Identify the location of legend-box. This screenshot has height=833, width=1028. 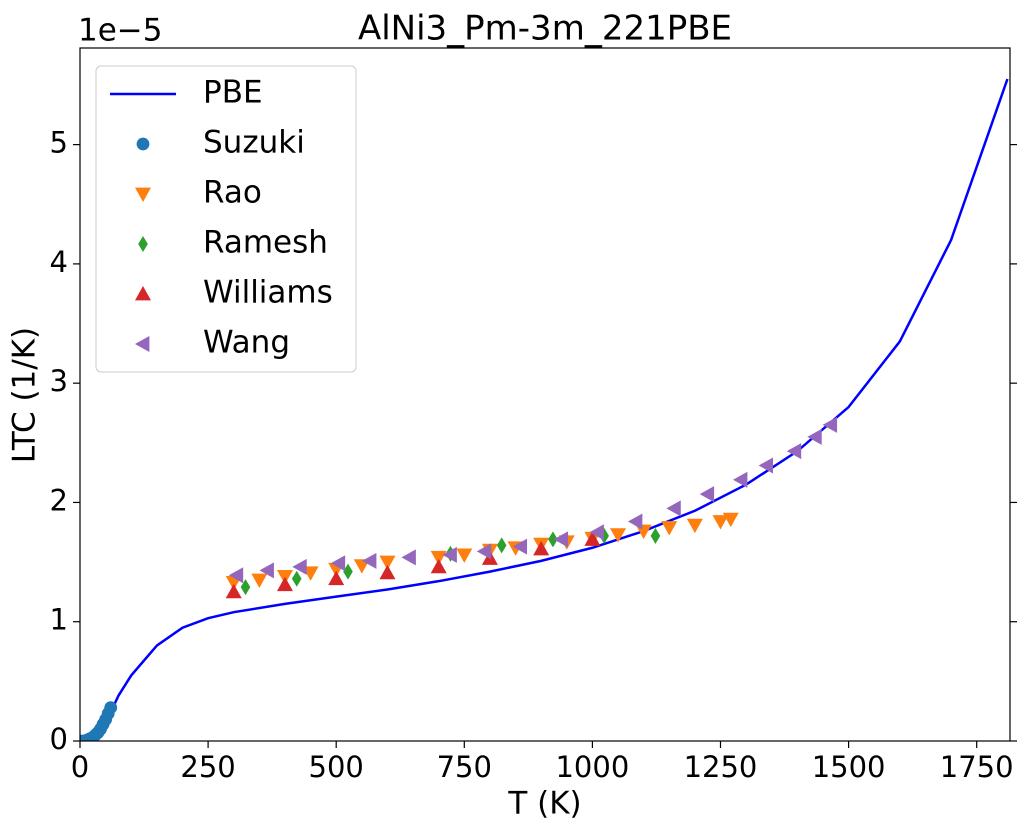
(226, 219).